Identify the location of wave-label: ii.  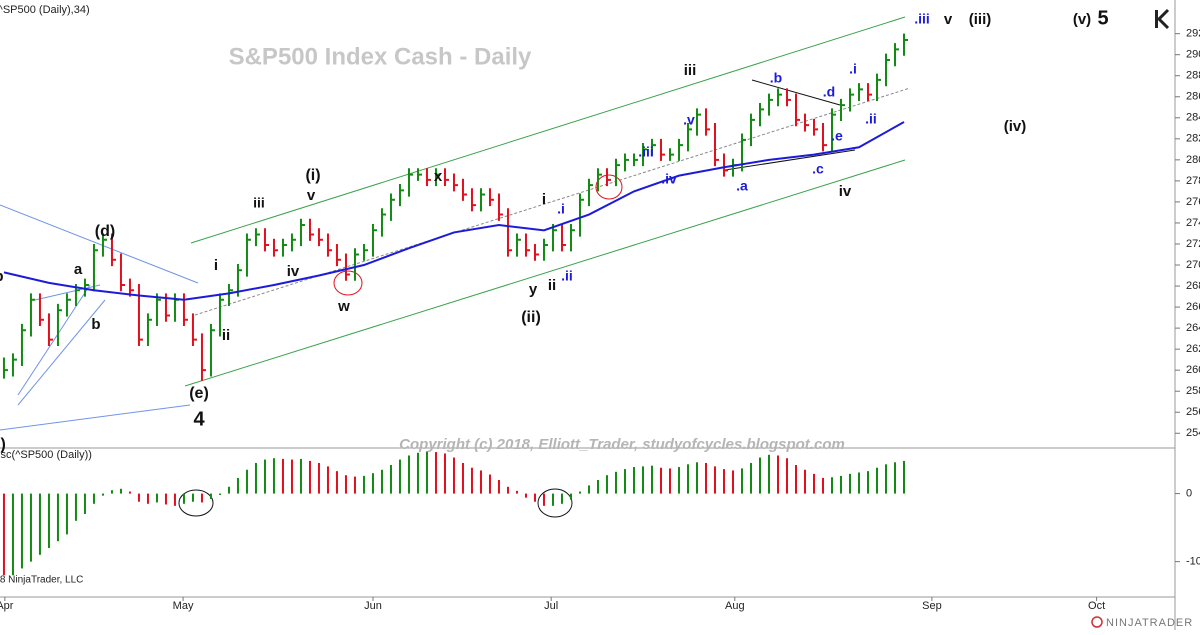
(226, 335).